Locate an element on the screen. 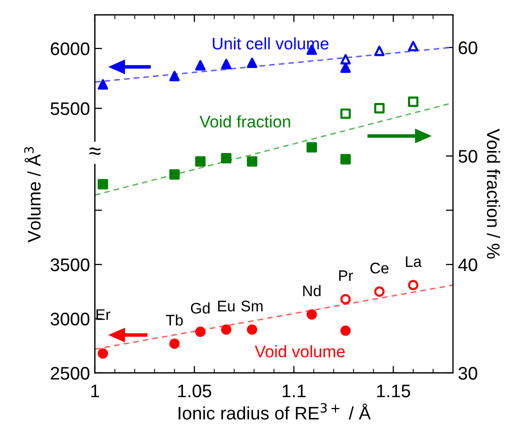 The height and width of the screenshot is (427, 505). annotation: Er is located at coordinates (103, 314).